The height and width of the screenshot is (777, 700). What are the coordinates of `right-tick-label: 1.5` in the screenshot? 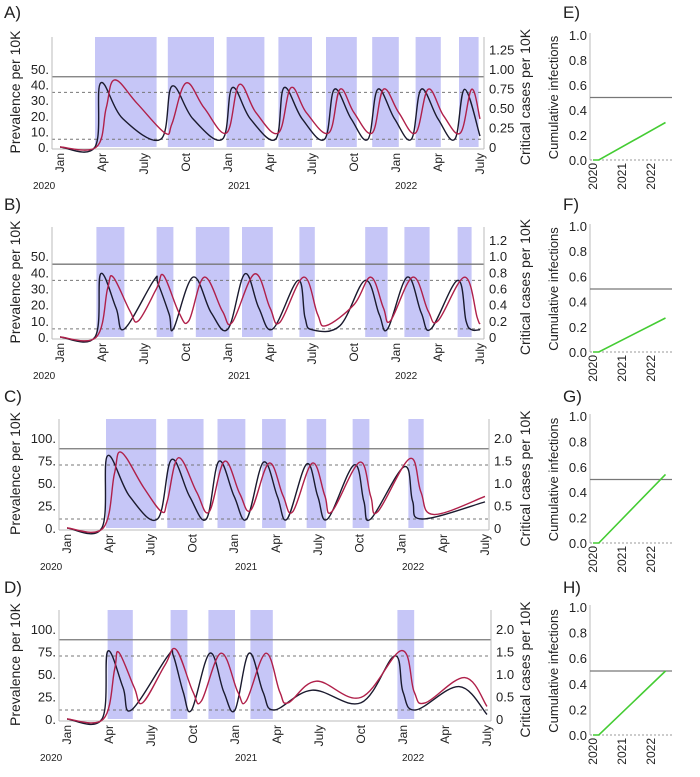 It's located at (503, 460).